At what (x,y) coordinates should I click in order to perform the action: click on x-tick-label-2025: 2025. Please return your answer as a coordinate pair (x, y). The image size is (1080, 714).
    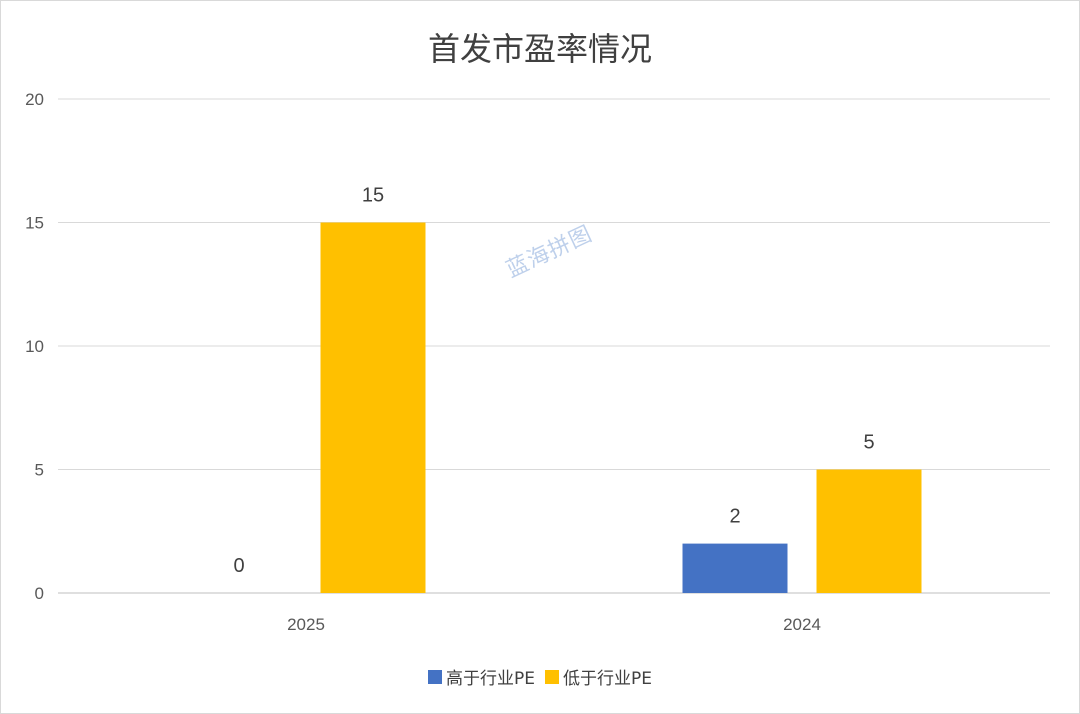
    Looking at the image, I should click on (306, 624).